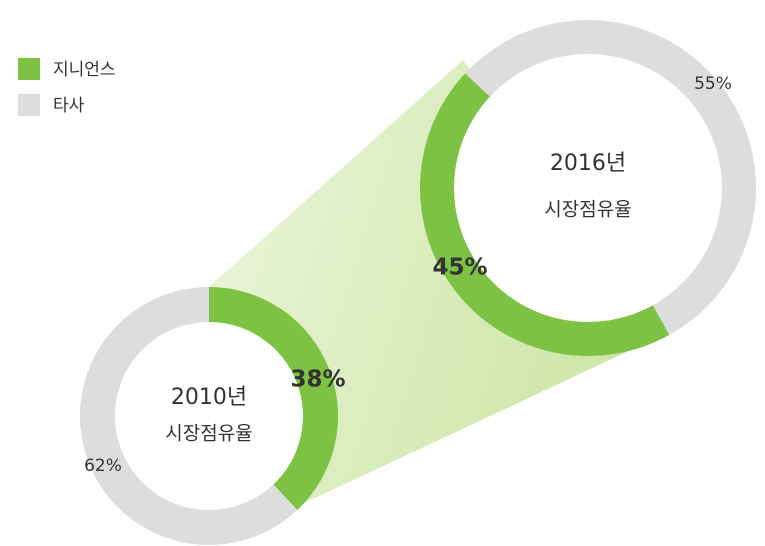 The width and height of the screenshot is (765, 546). What do you see at coordinates (103, 466) in the screenshot?
I see `value-label: 62%` at bounding box center [103, 466].